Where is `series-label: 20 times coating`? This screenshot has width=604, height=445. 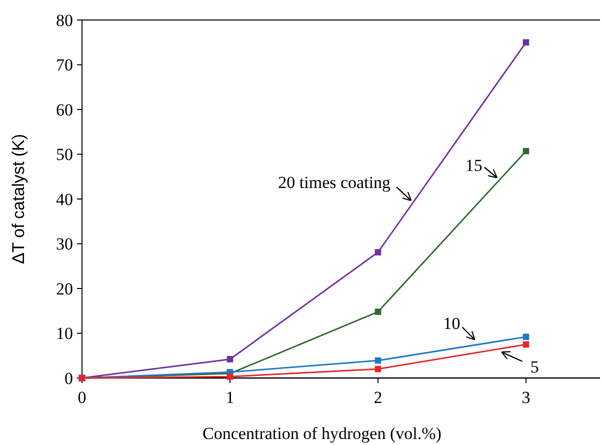
series-label: 20 times coating is located at coordinates (335, 182).